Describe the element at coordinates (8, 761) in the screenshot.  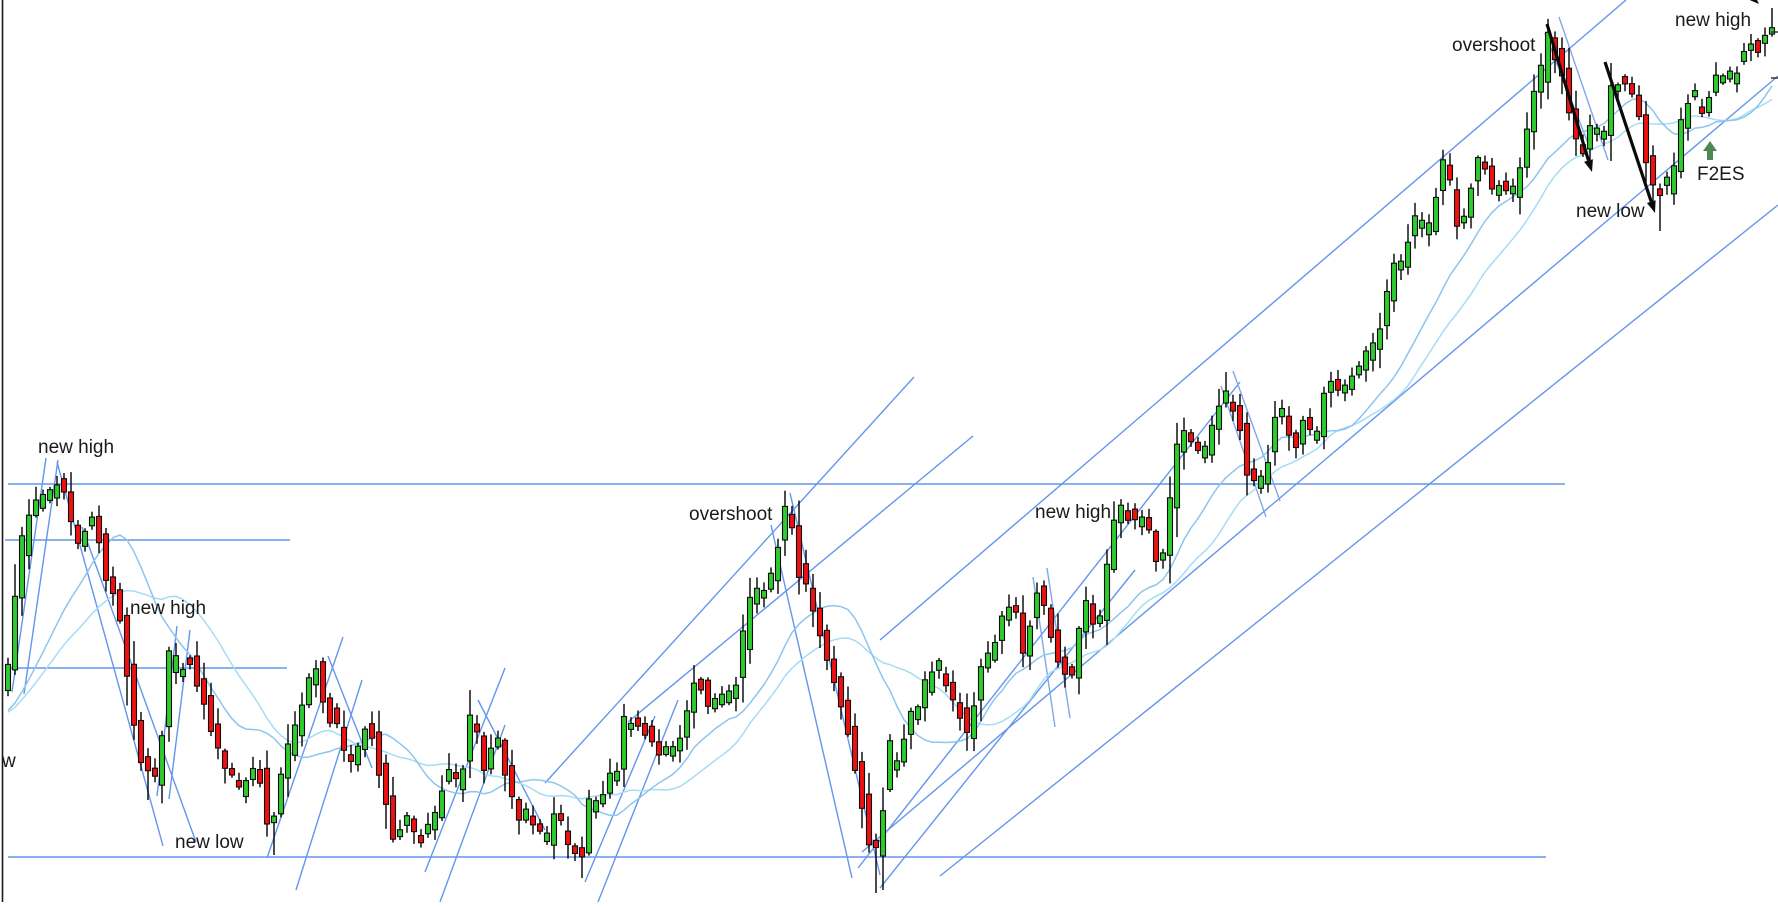
I see `svg-text: w` at that location.